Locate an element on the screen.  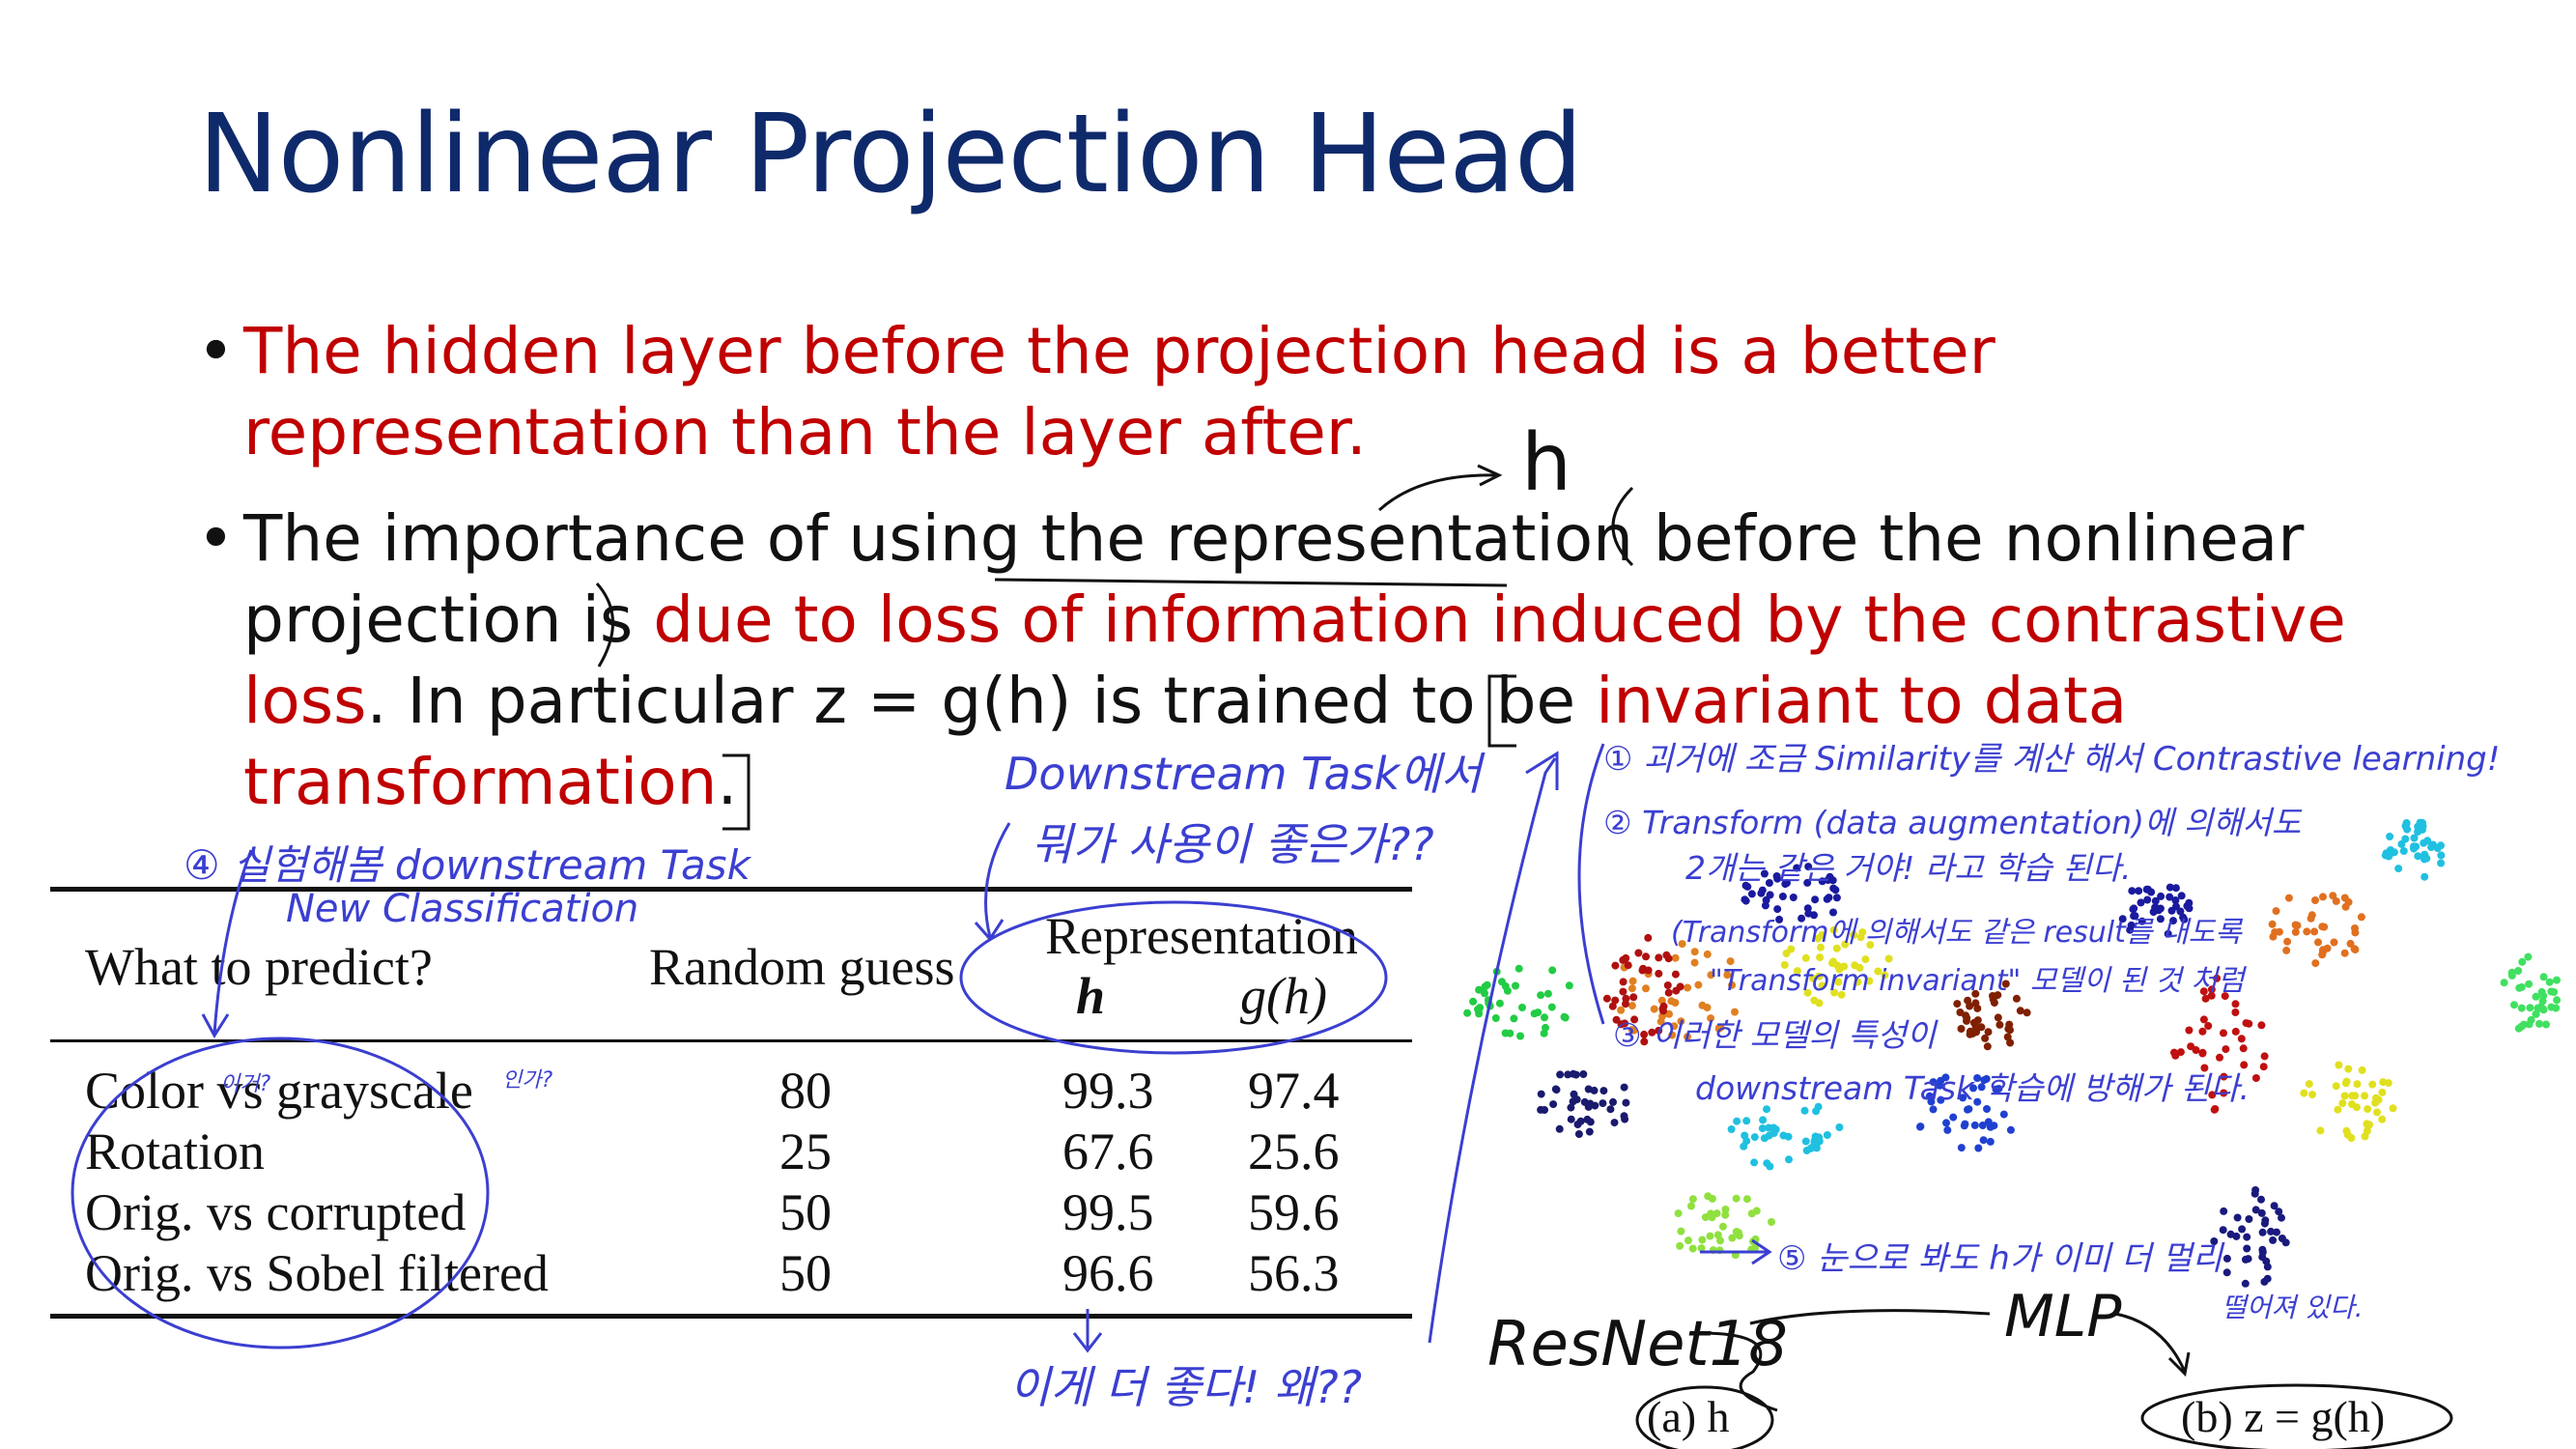
underline-representation is located at coordinates (1251, 582).